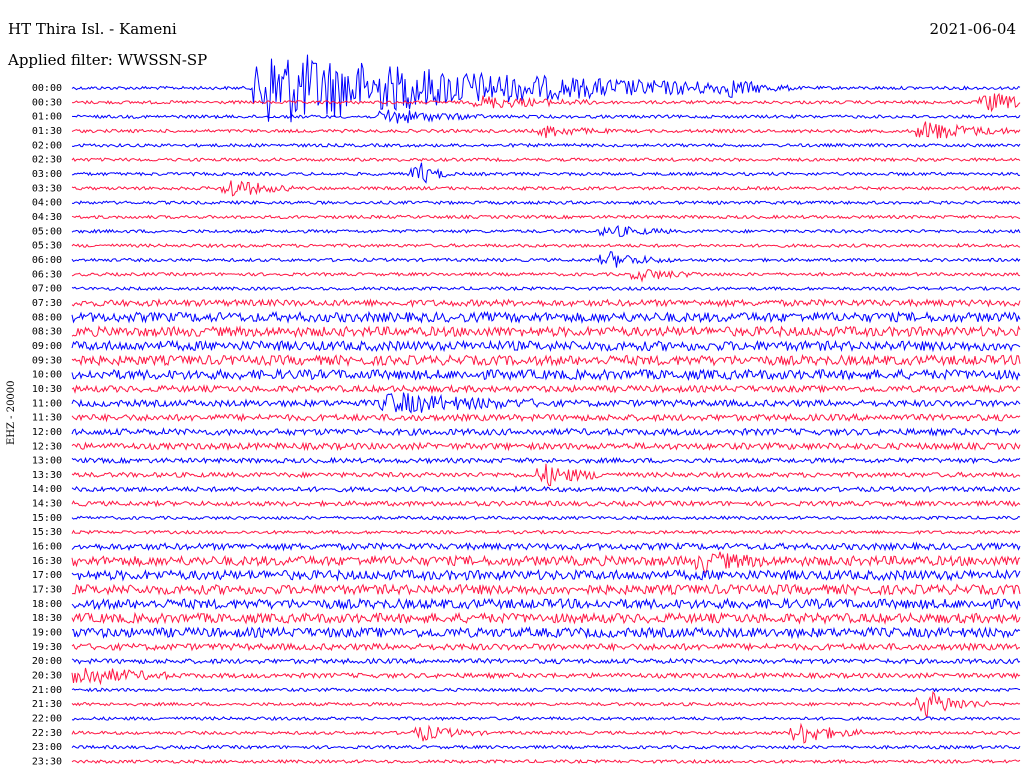 This screenshot has width=1024, height=780. I want to click on date-label: 2021-06-04, so click(972, 29).